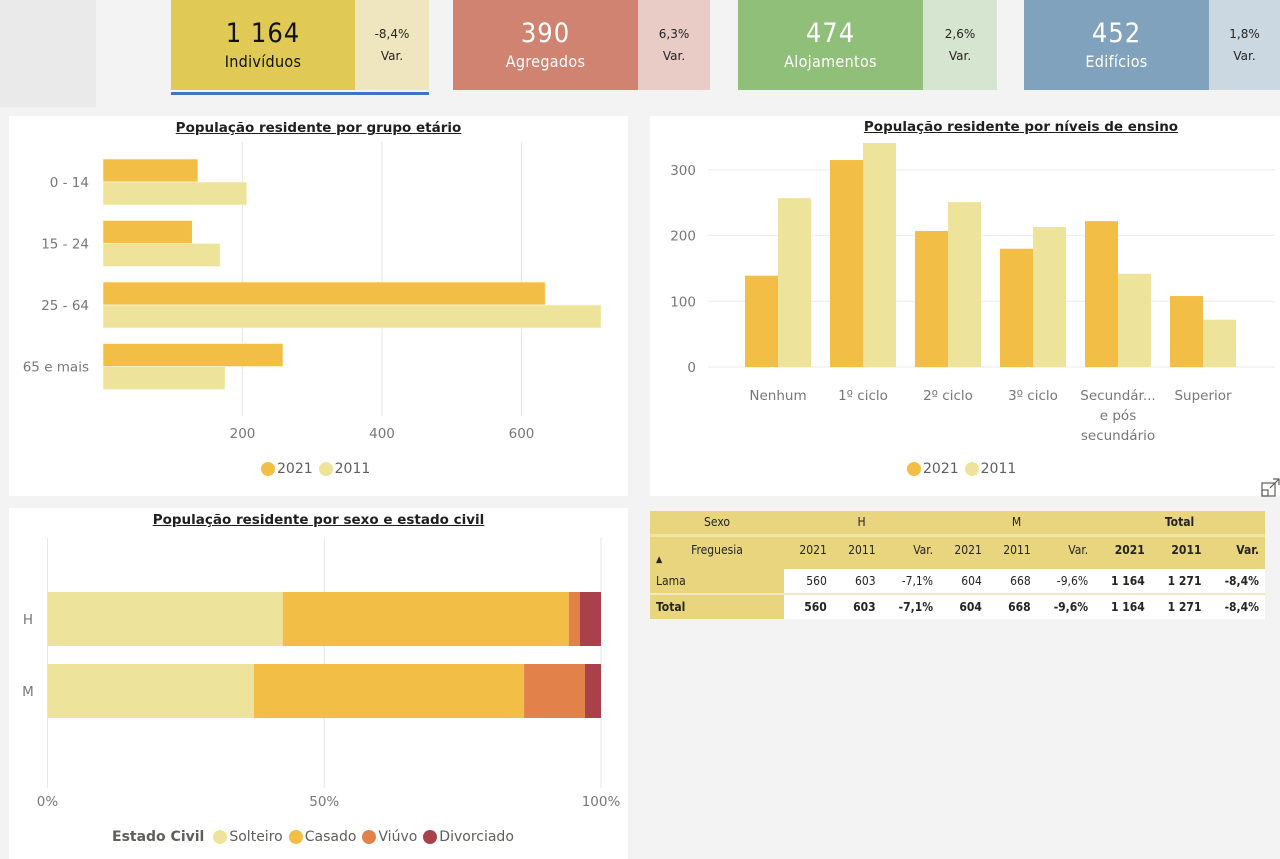 The image size is (1280, 859). Describe the element at coordinates (808, 606) in the screenshot. I see `cell: 560` at that location.